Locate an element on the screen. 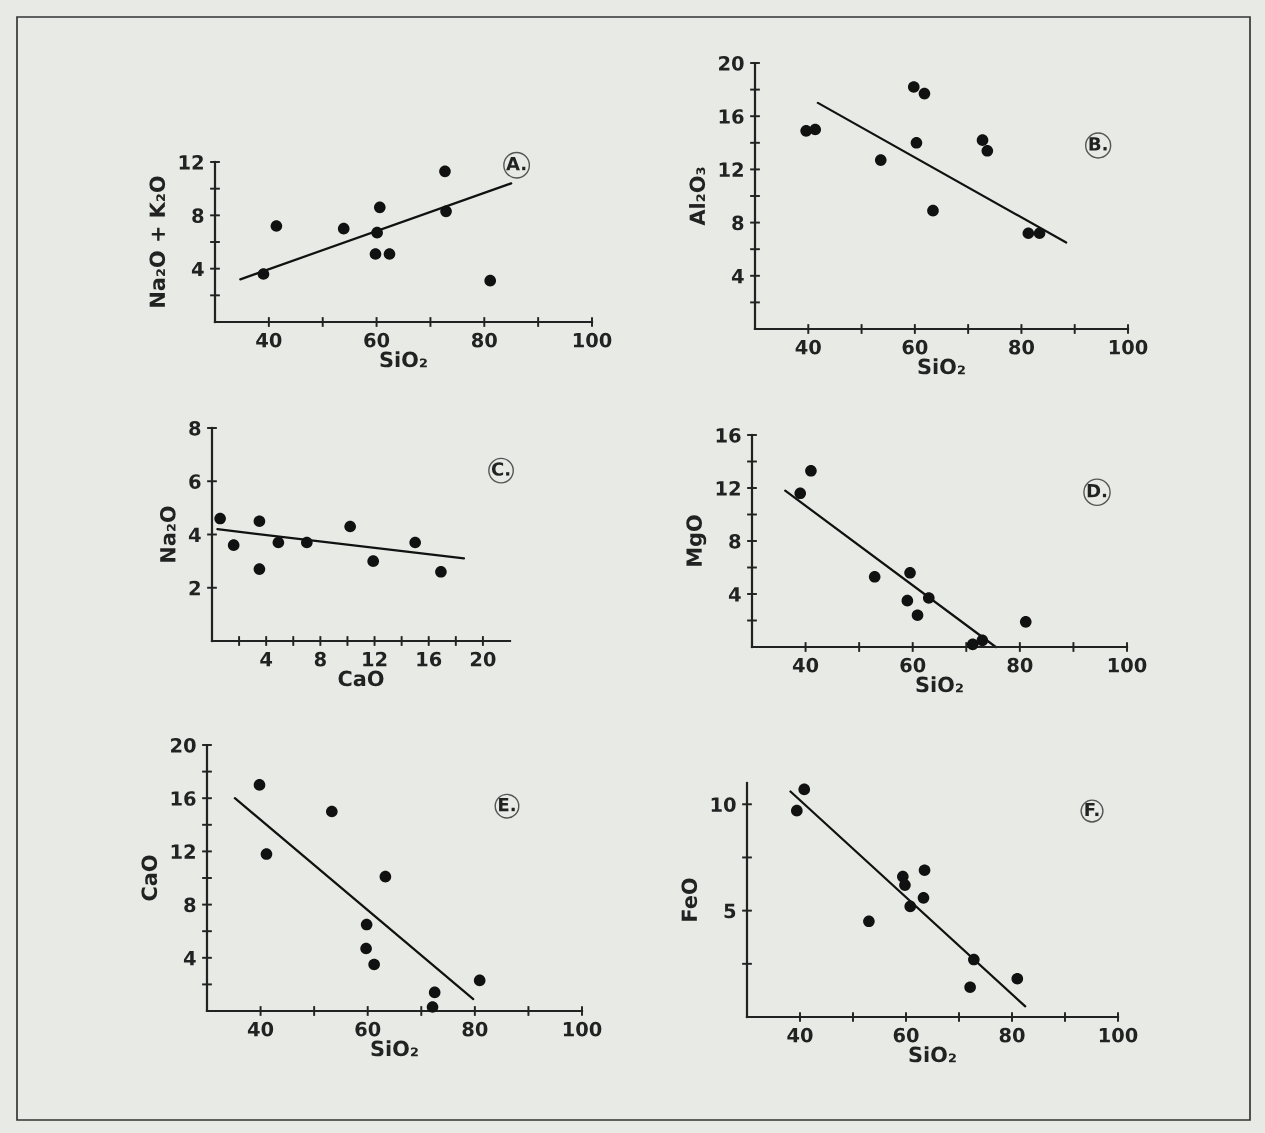 This screenshot has height=1133, width=1265. annotation: D. is located at coordinates (1097, 491).